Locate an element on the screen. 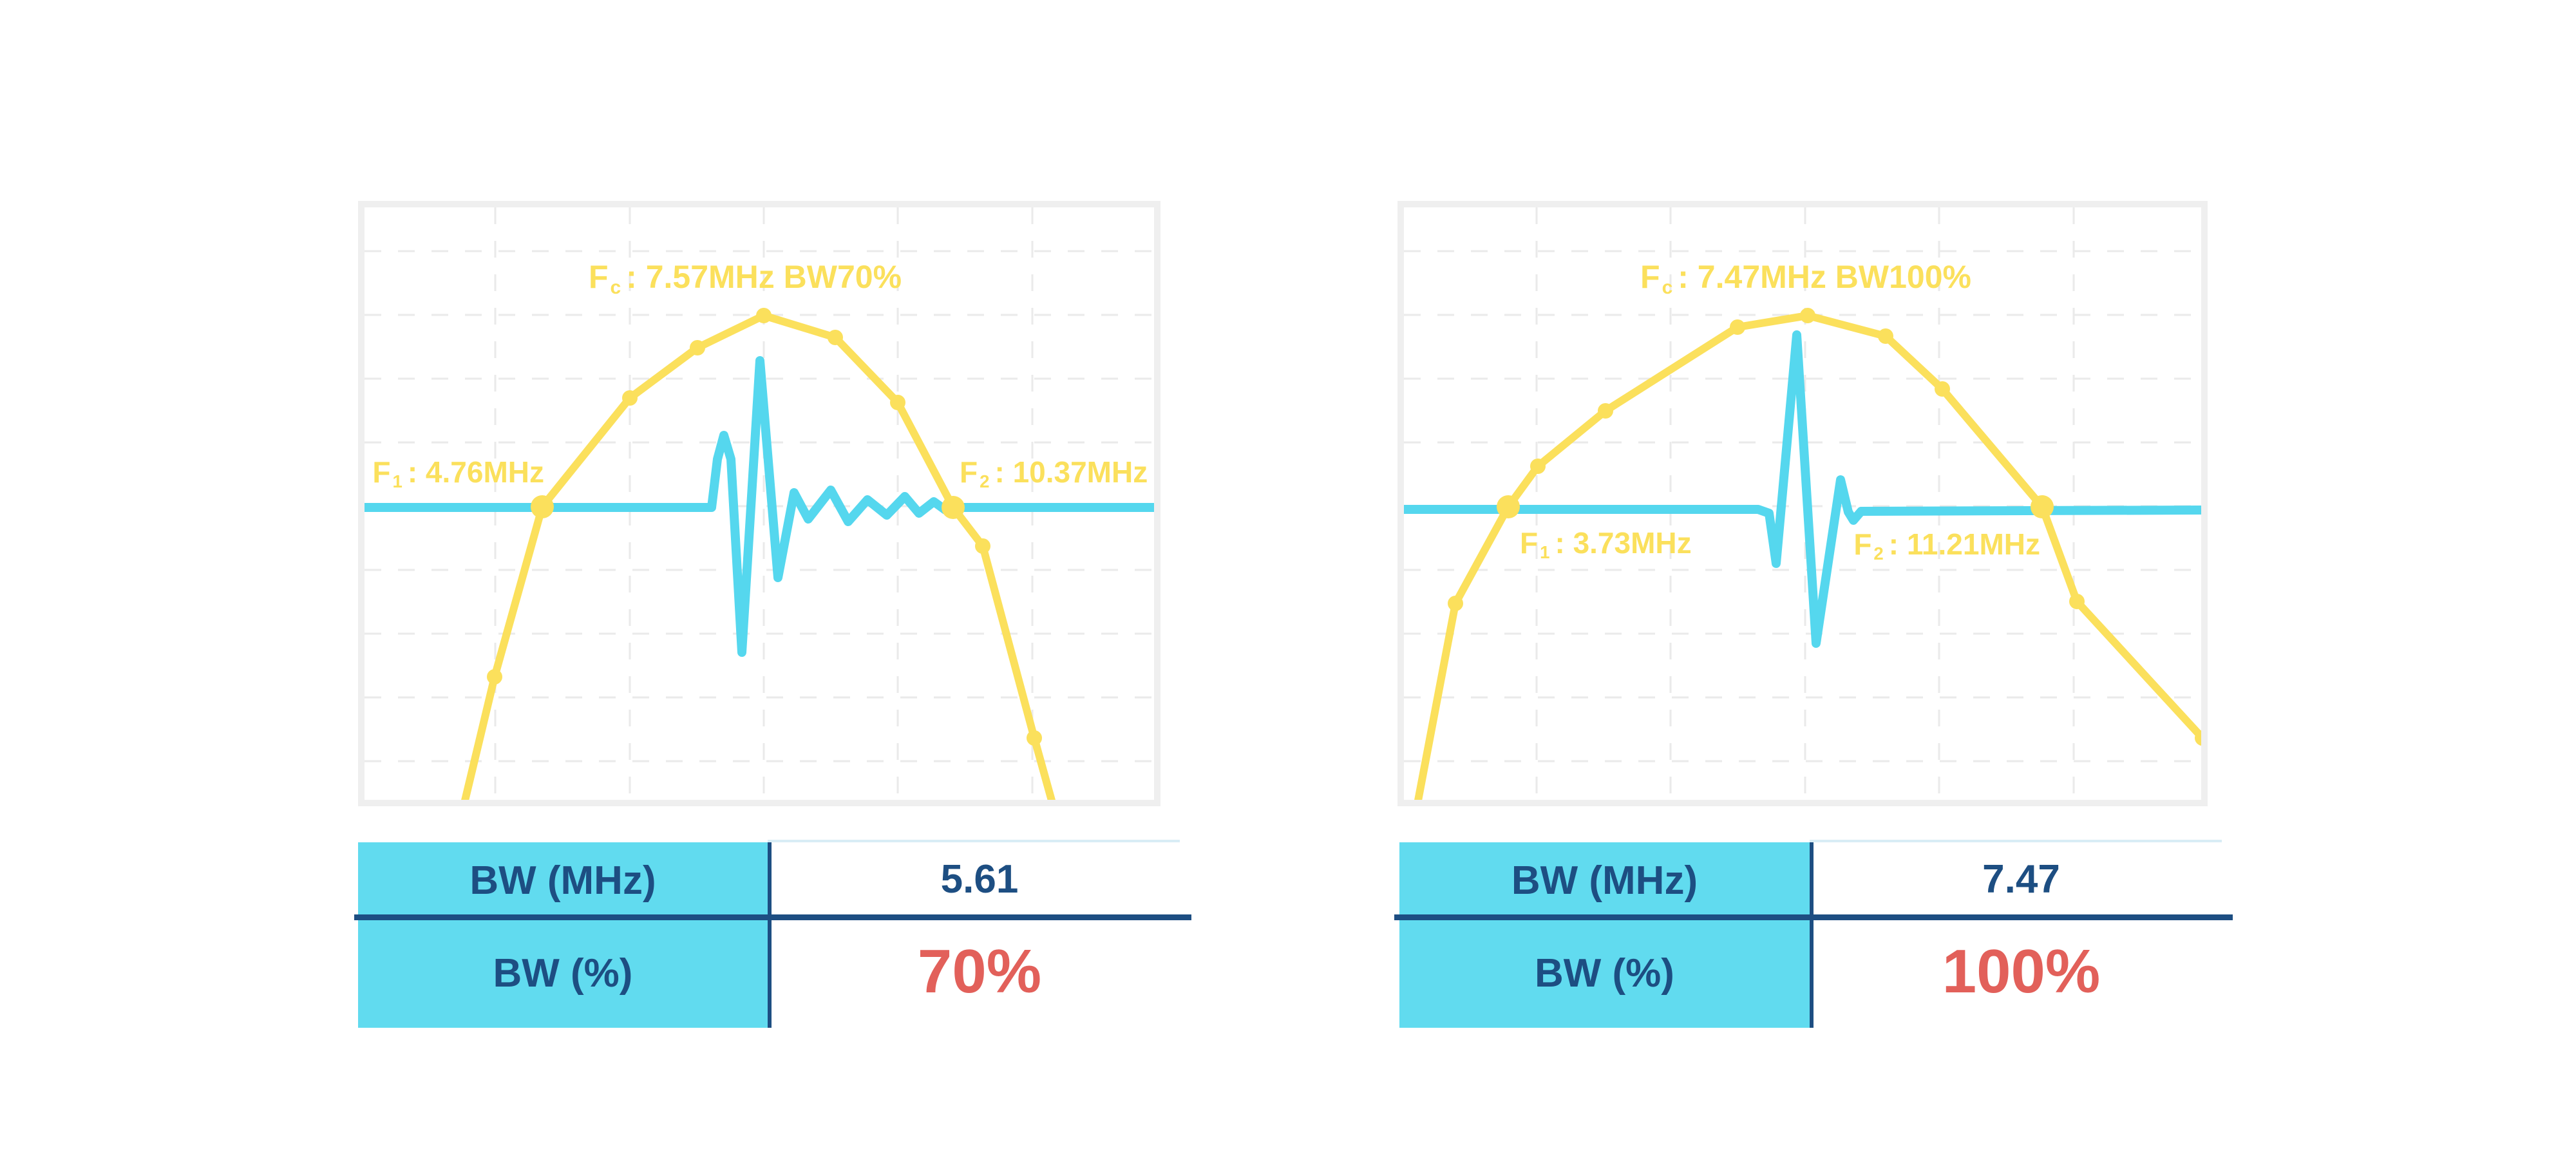 The image size is (2576, 1154). f2-label-value: : 10.37MHz is located at coordinates (1071, 472).